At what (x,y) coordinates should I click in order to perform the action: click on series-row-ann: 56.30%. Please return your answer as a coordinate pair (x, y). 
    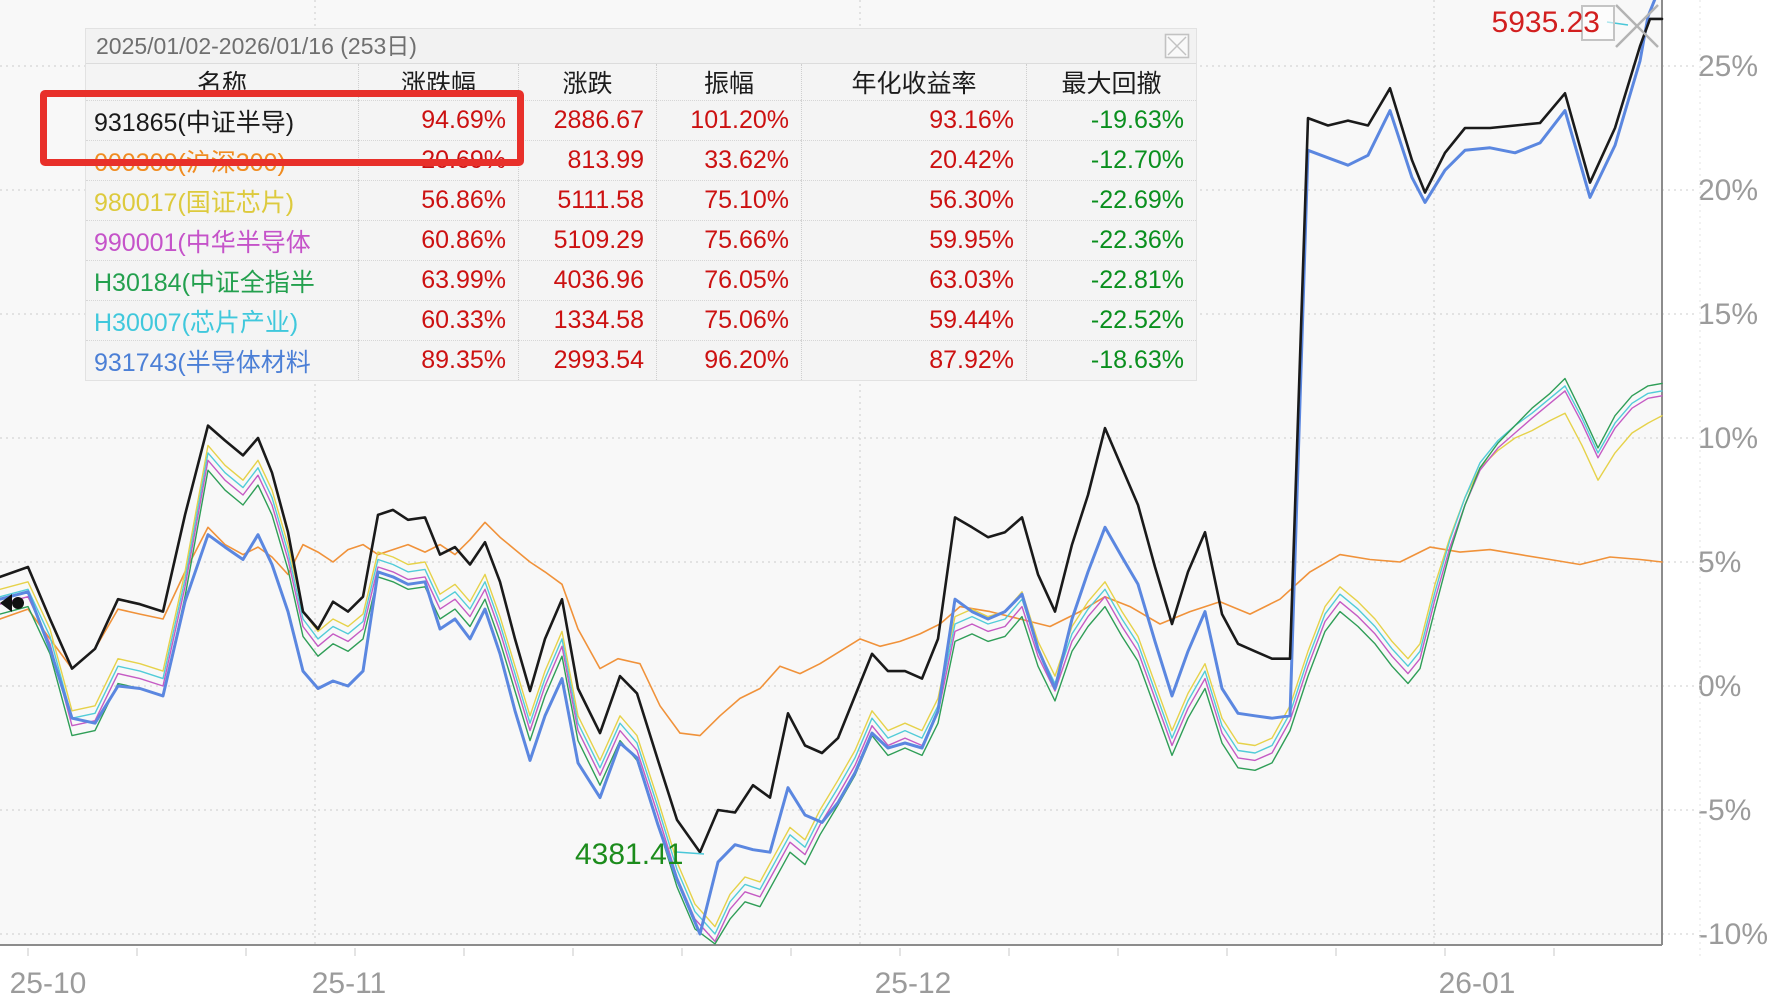
    Looking at the image, I should click on (913, 200).